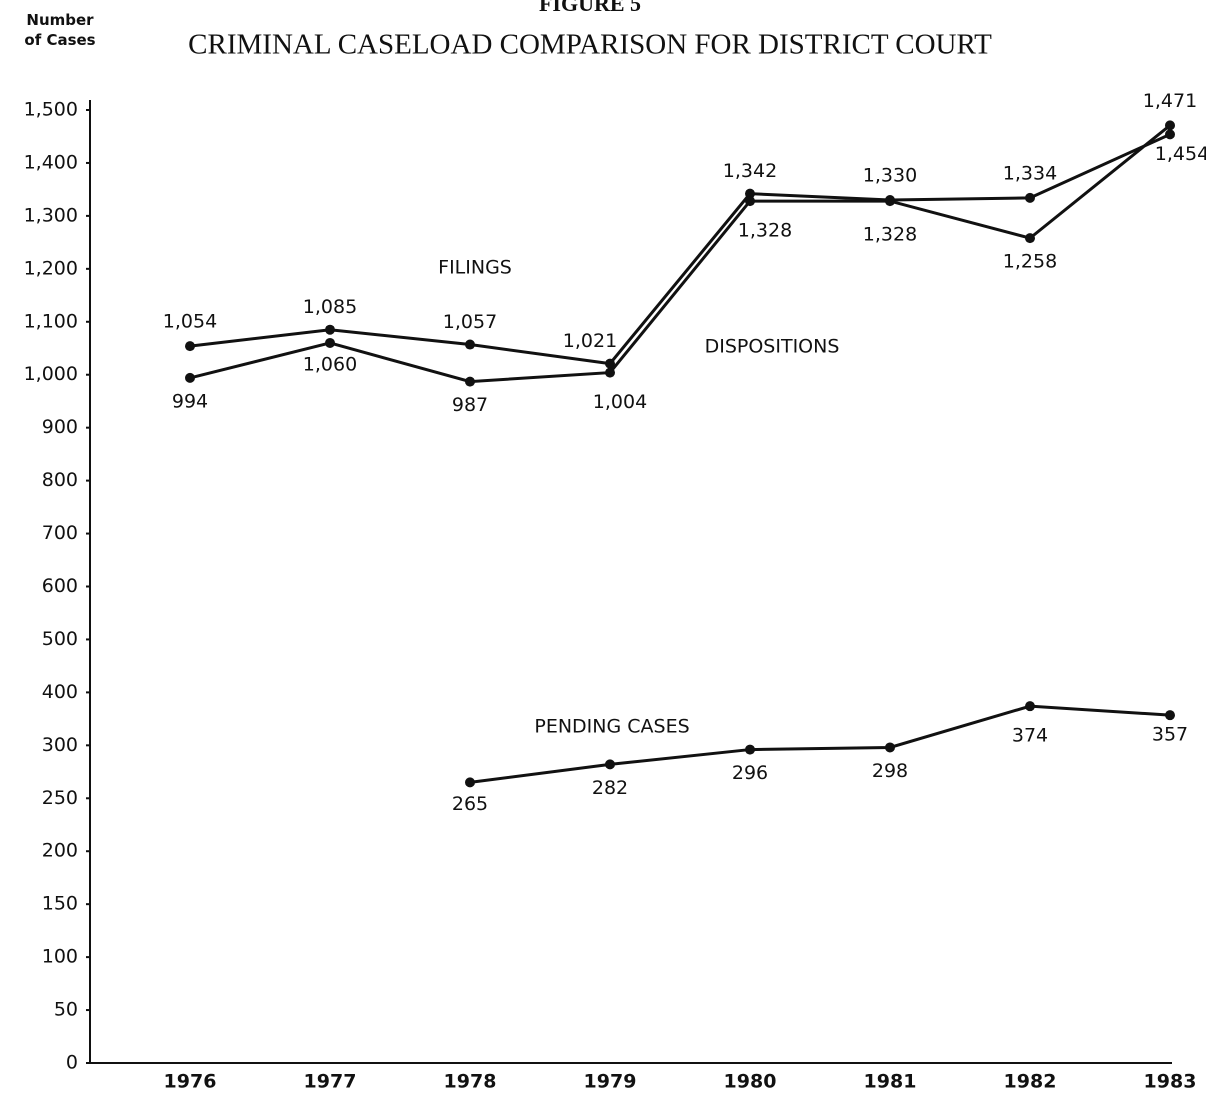 The height and width of the screenshot is (1093, 1206). I want to click on data-label: 1,060, so click(330, 364).